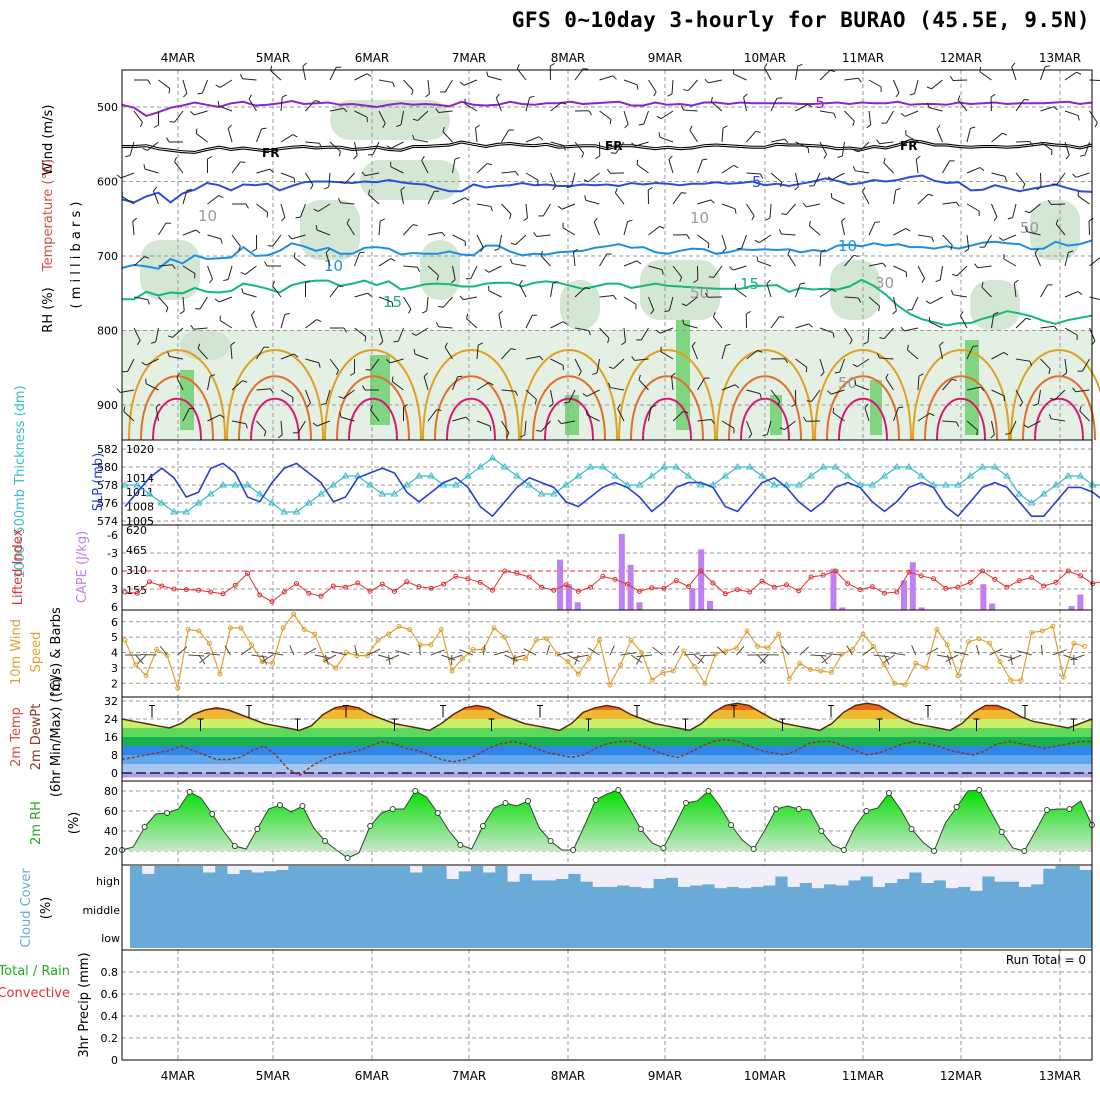 The width and height of the screenshot is (1100, 1100). Describe the element at coordinates (372, 1076) in the screenshot. I see `date-label-bottom: 6MAR` at that location.